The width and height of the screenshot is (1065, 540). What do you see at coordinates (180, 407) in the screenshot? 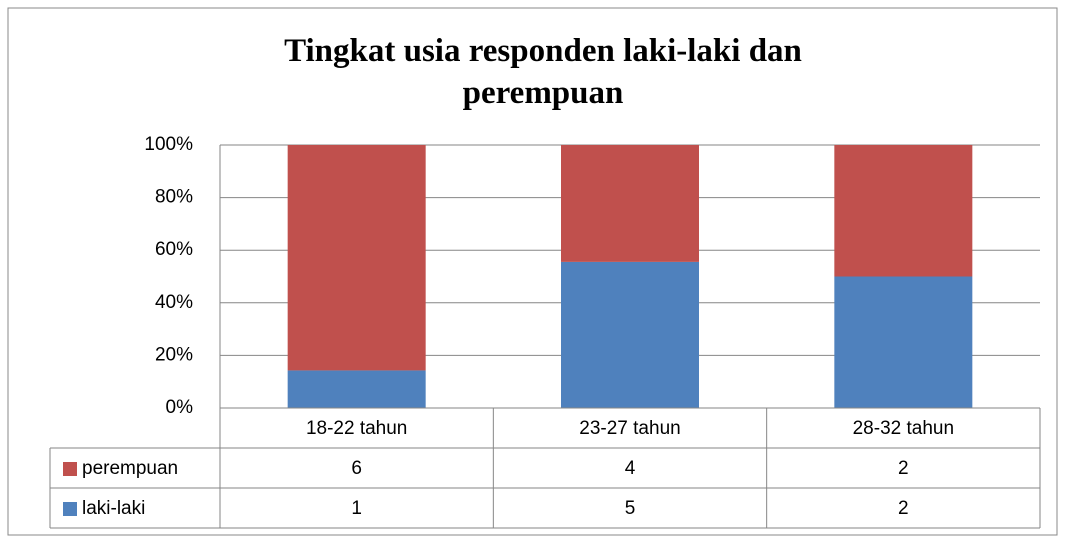
I see `y-tick-label: 0%` at bounding box center [180, 407].